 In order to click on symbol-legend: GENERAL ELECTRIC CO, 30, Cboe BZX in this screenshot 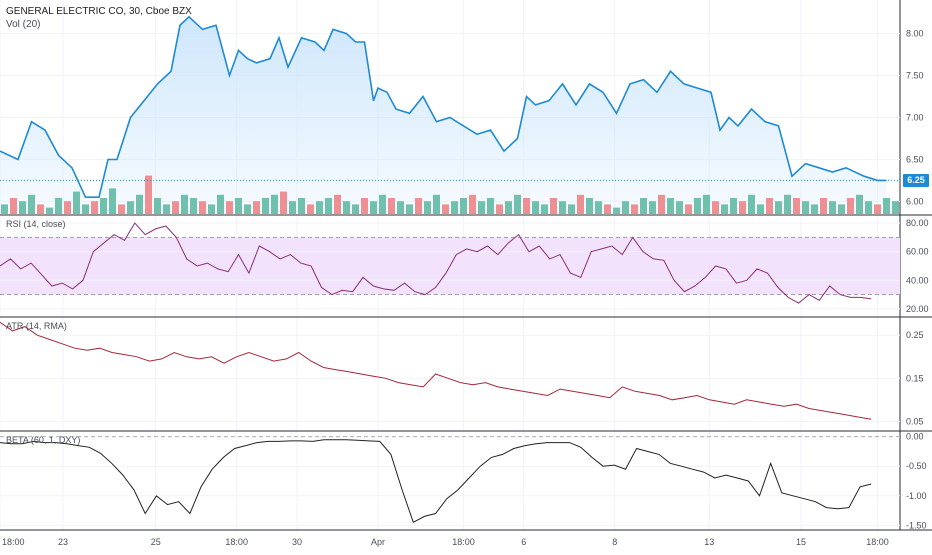, I will do `click(99, 11)`.